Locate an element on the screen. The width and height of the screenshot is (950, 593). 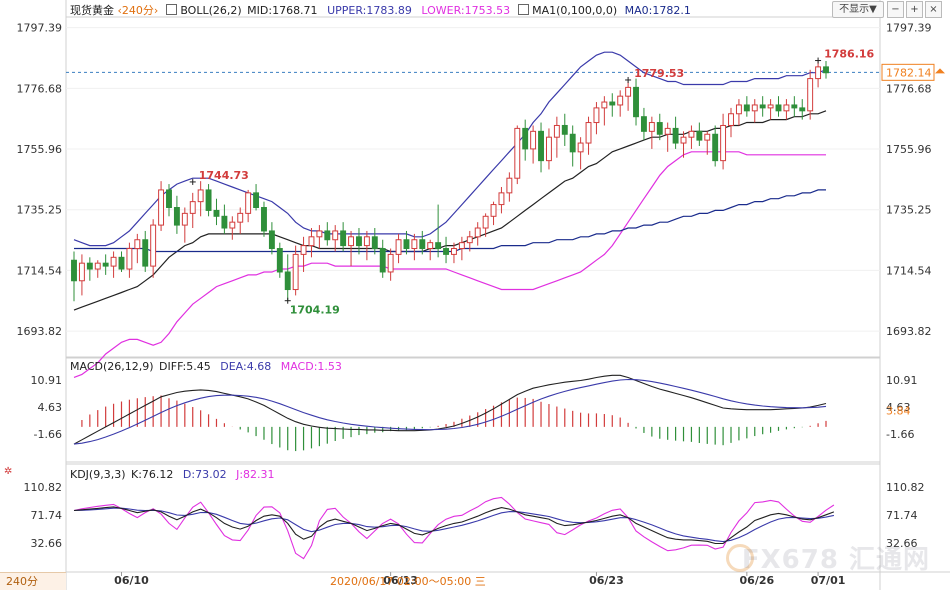
macd-name: MACD(26,12,9) is located at coordinates (112, 366).